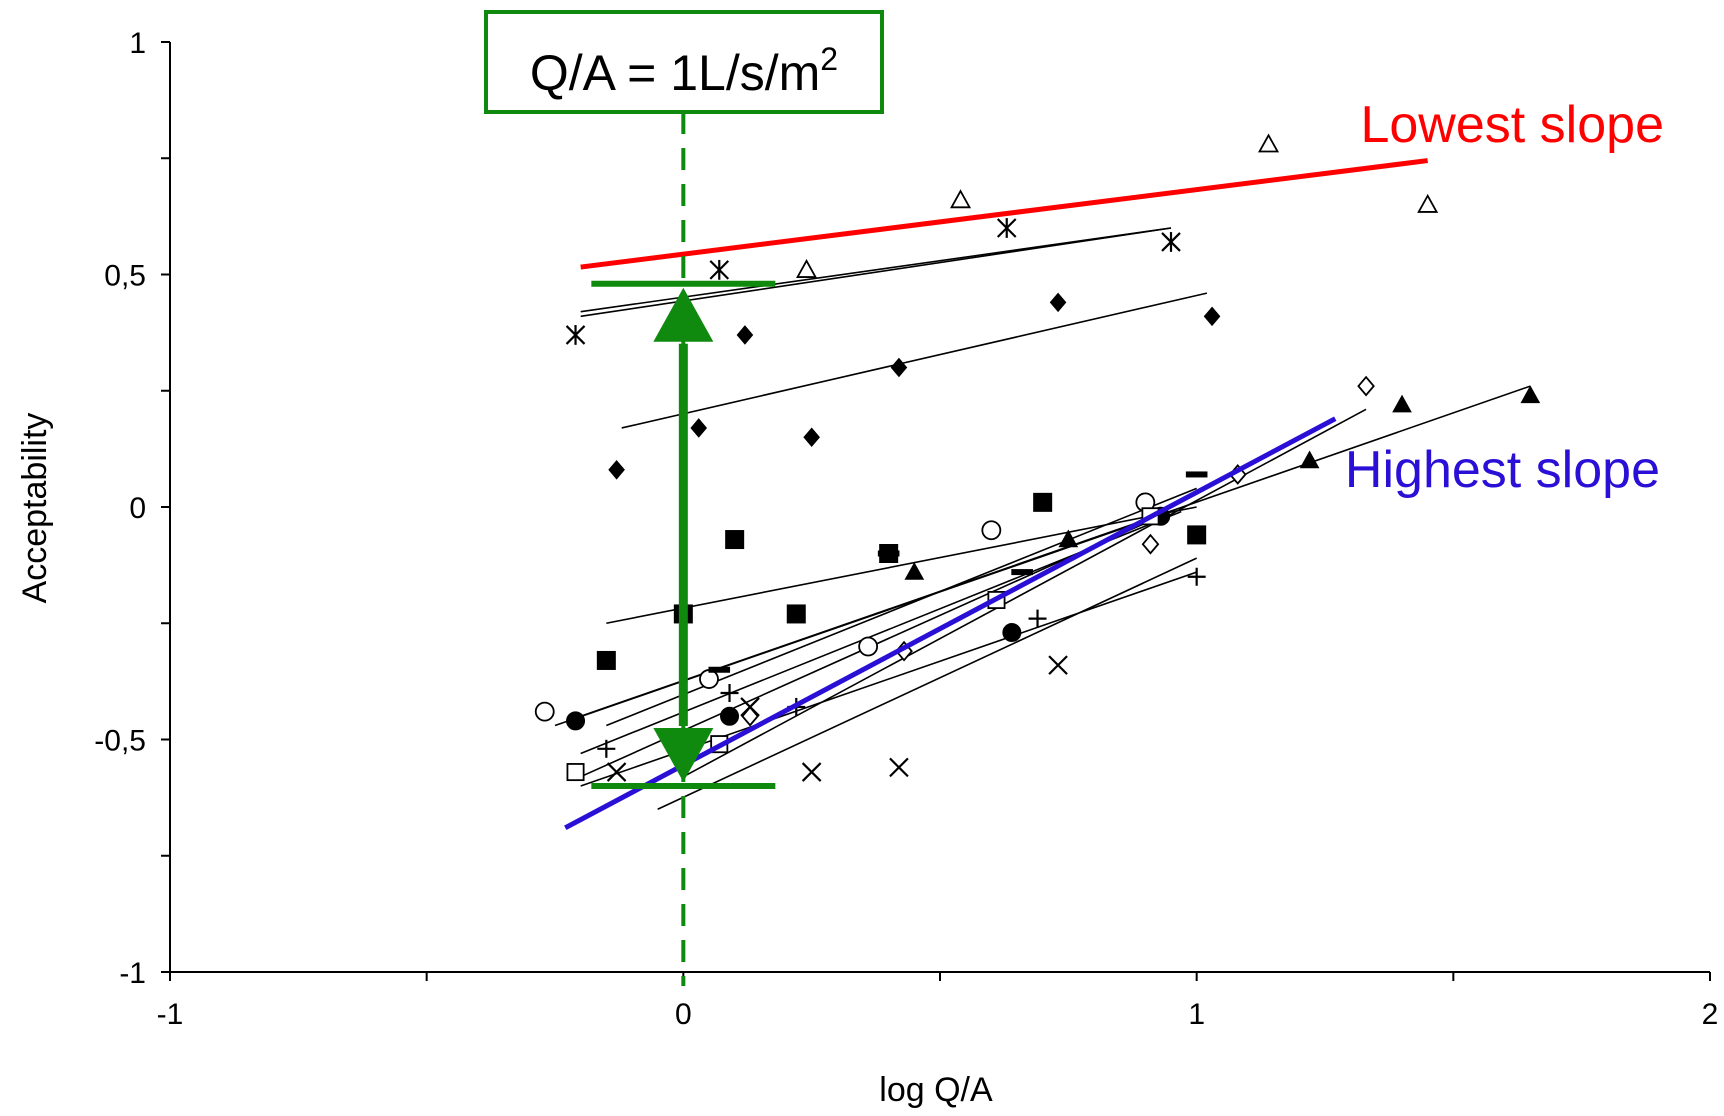 This screenshot has width=1724, height=1116. I want to click on y-axis-label: Acceptability, so click(35, 508).